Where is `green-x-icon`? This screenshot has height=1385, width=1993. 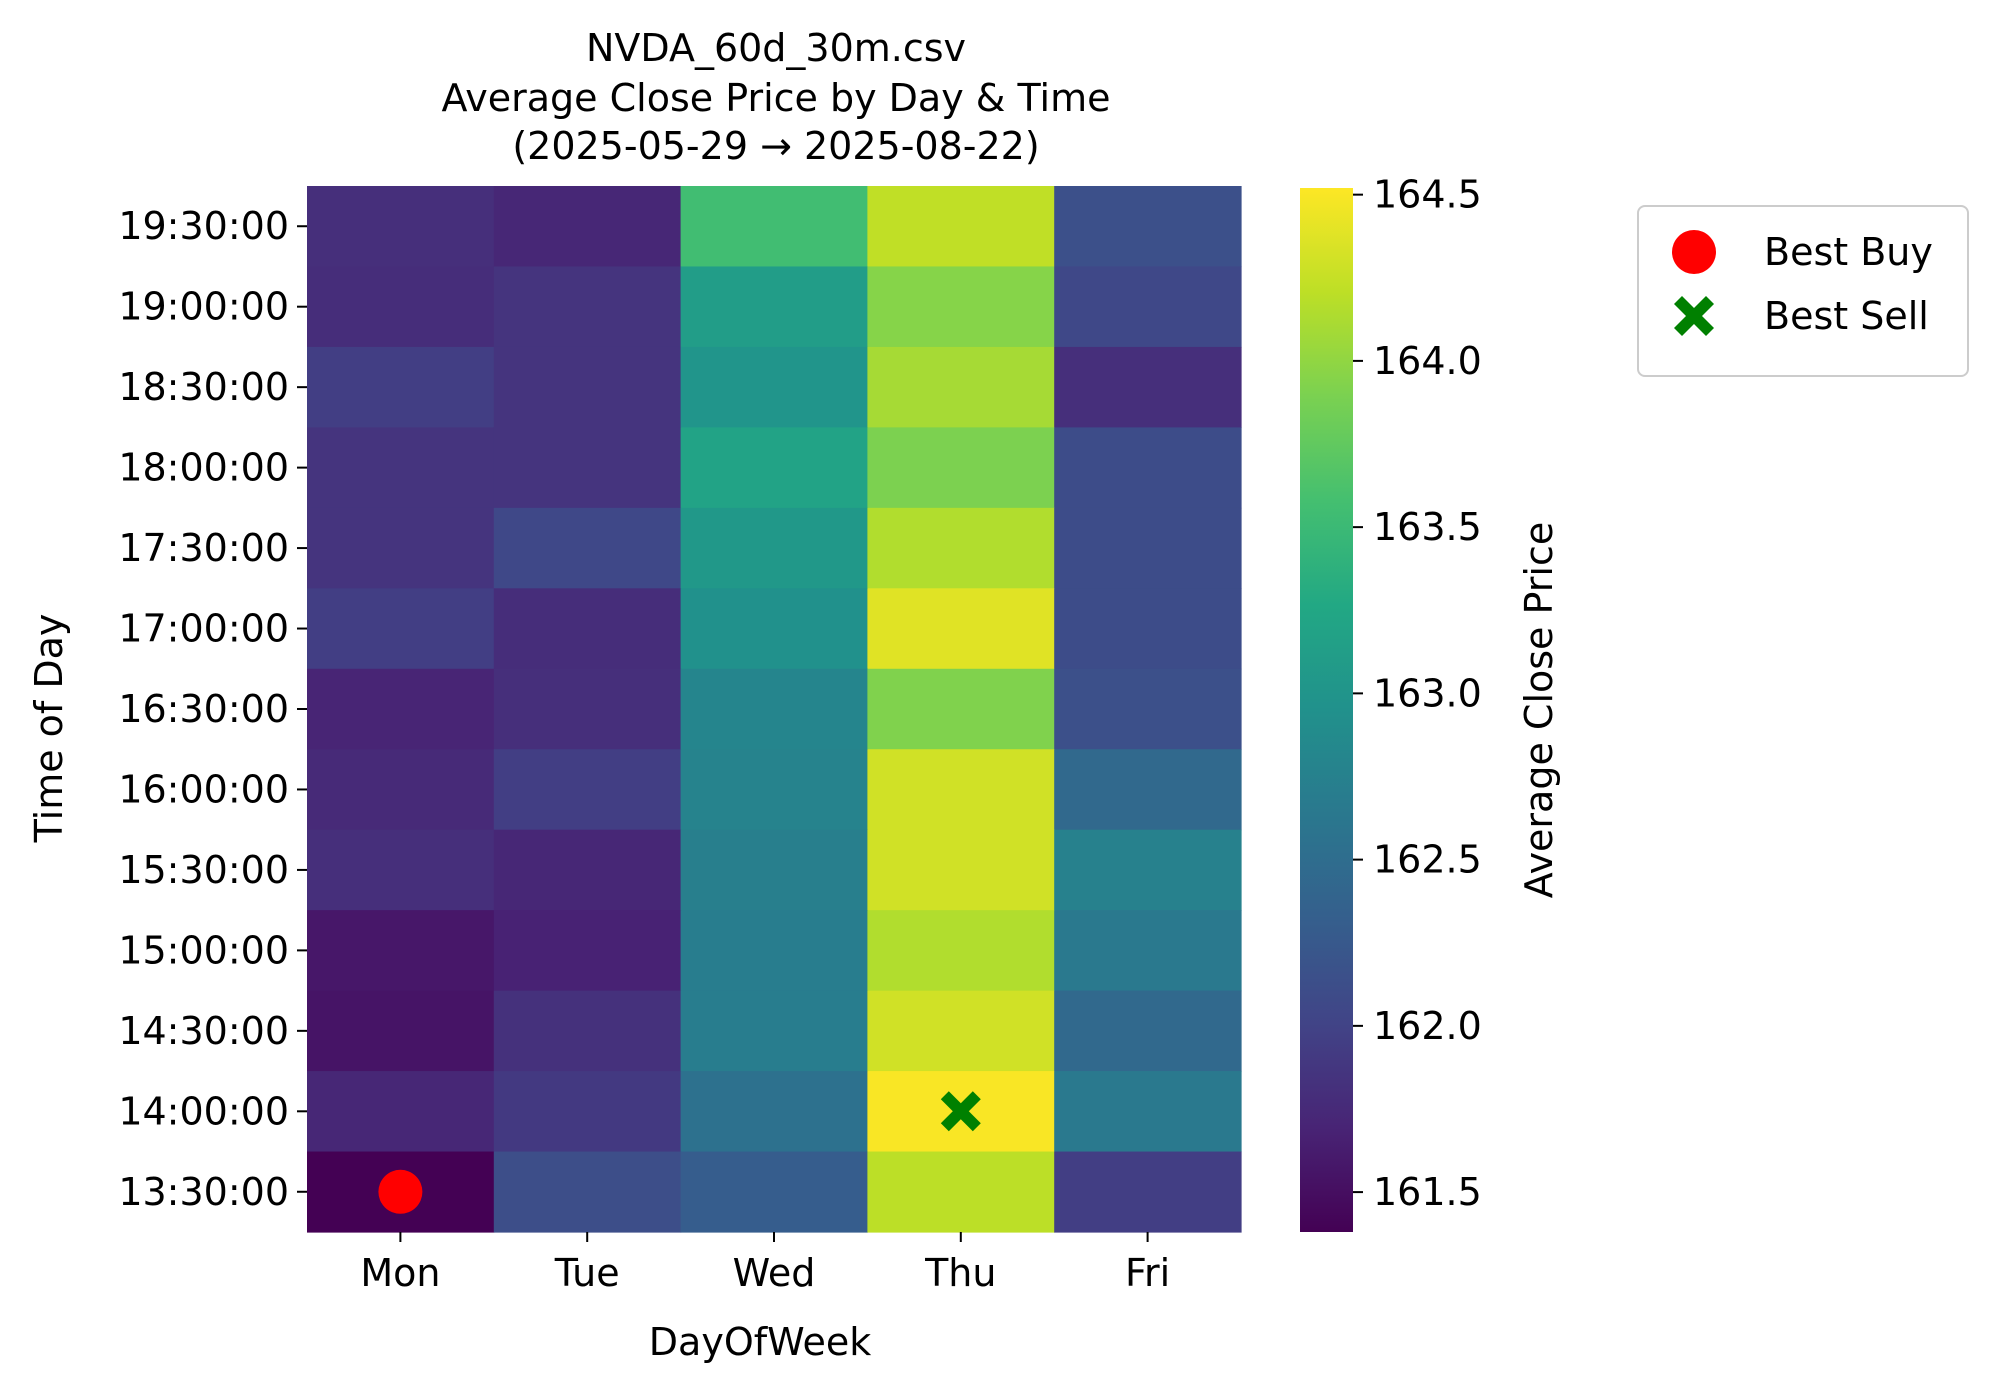 green-x-icon is located at coordinates (1694, 316).